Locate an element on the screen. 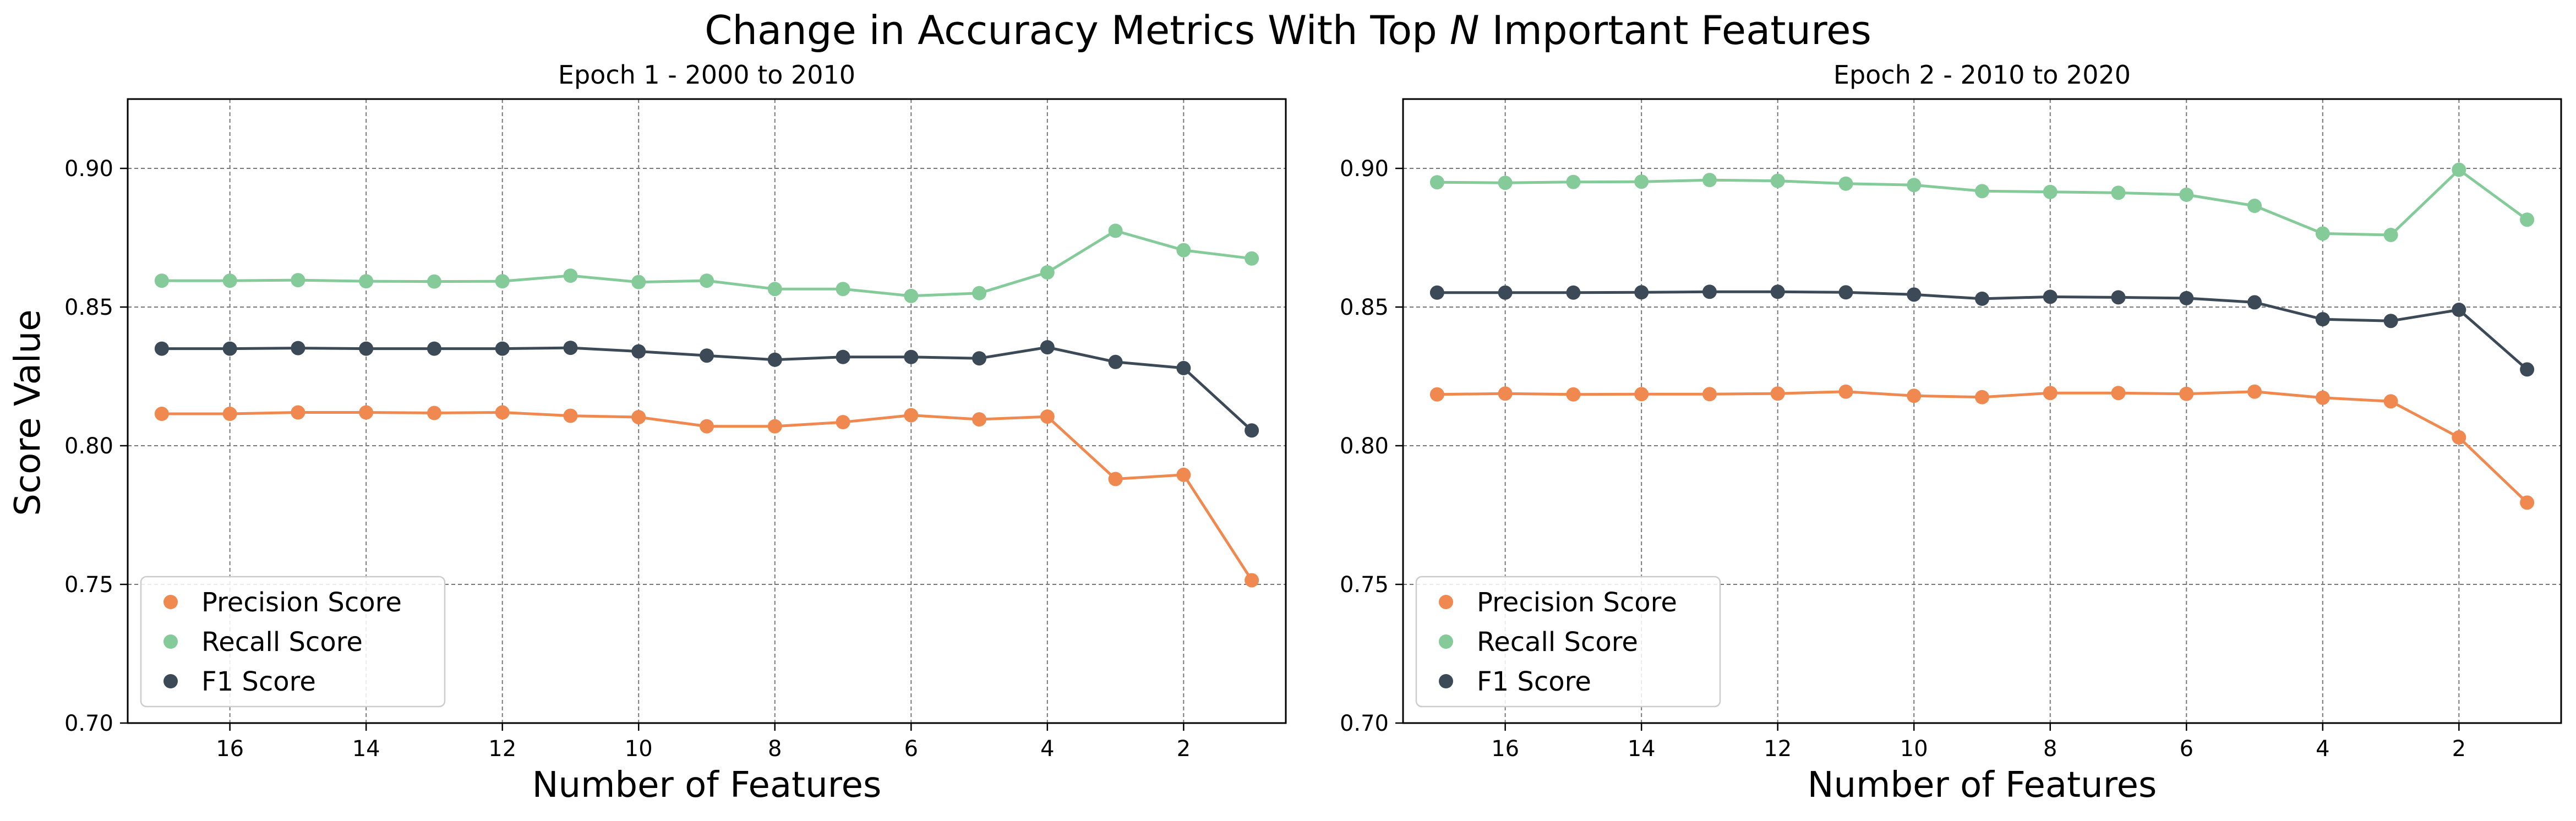  legend-label-precision: Precision Score is located at coordinates (301, 602).